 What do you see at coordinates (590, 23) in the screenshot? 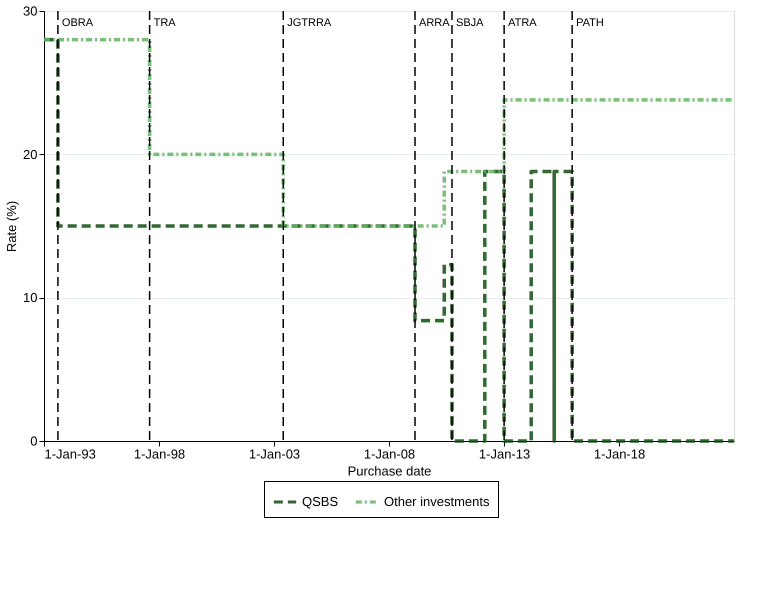
I see `ref-line-label: PATH` at bounding box center [590, 23].